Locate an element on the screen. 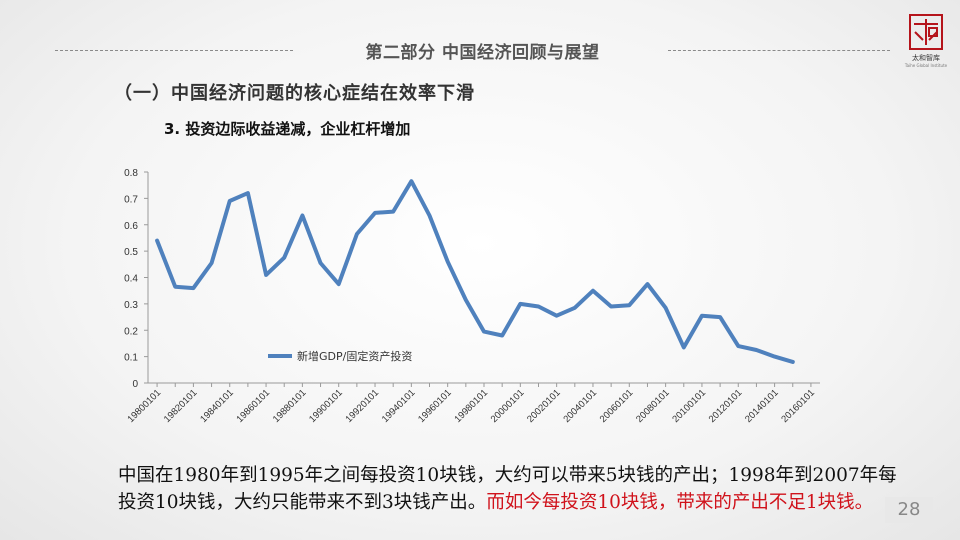  logo: 太和智库 Taihe Global Institute is located at coordinates (926, 42).